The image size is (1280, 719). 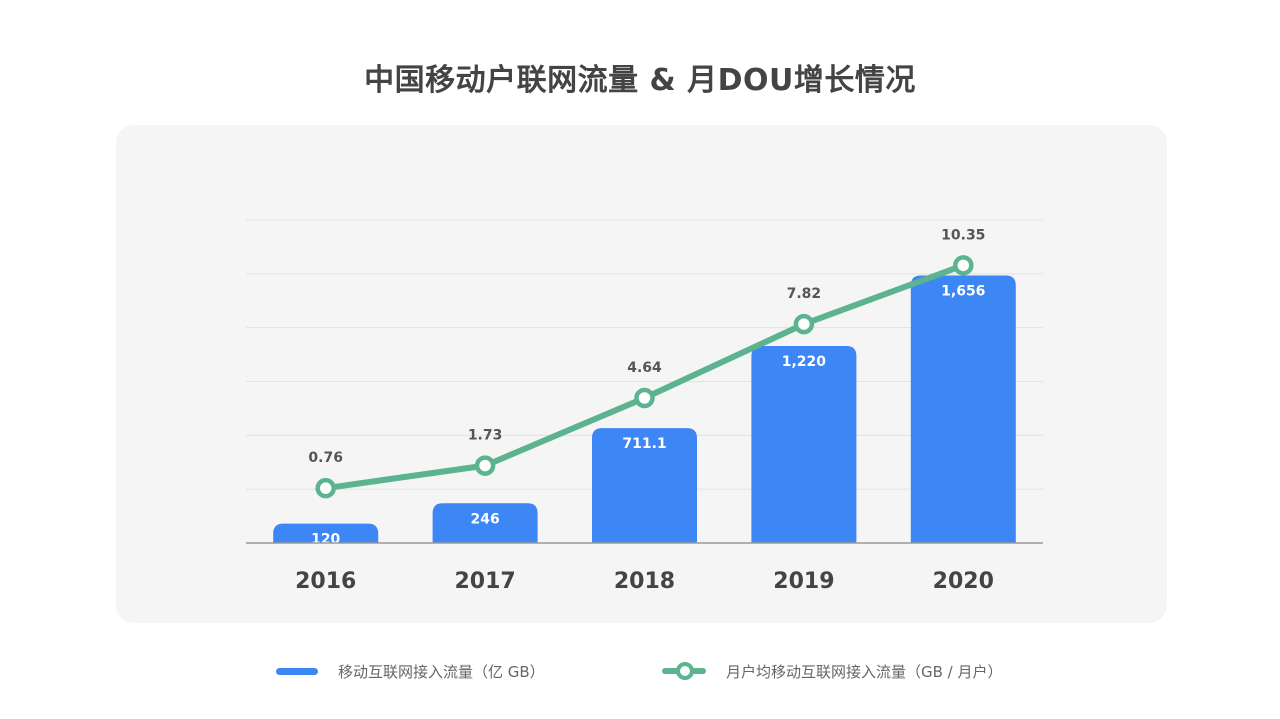 What do you see at coordinates (644, 444) in the screenshot?
I see `bar-value-label: 711.1` at bounding box center [644, 444].